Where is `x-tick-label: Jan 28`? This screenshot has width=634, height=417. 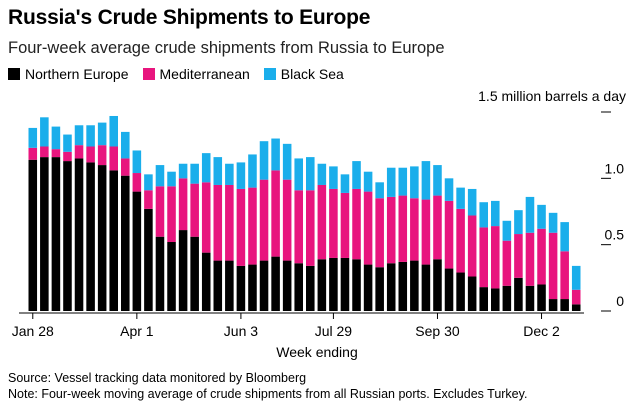 x-tick-label: Jan 28 is located at coordinates (33, 331).